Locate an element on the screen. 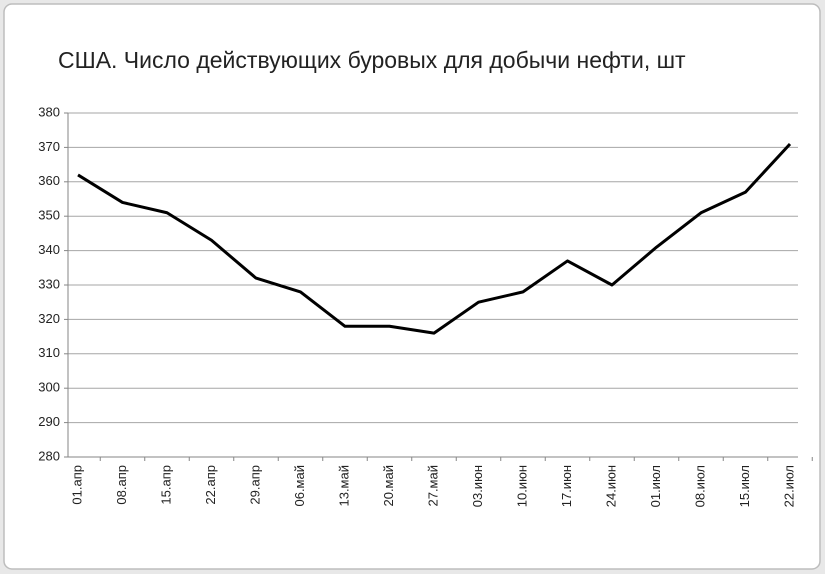  y-tick-label: 310 is located at coordinates (49, 352).